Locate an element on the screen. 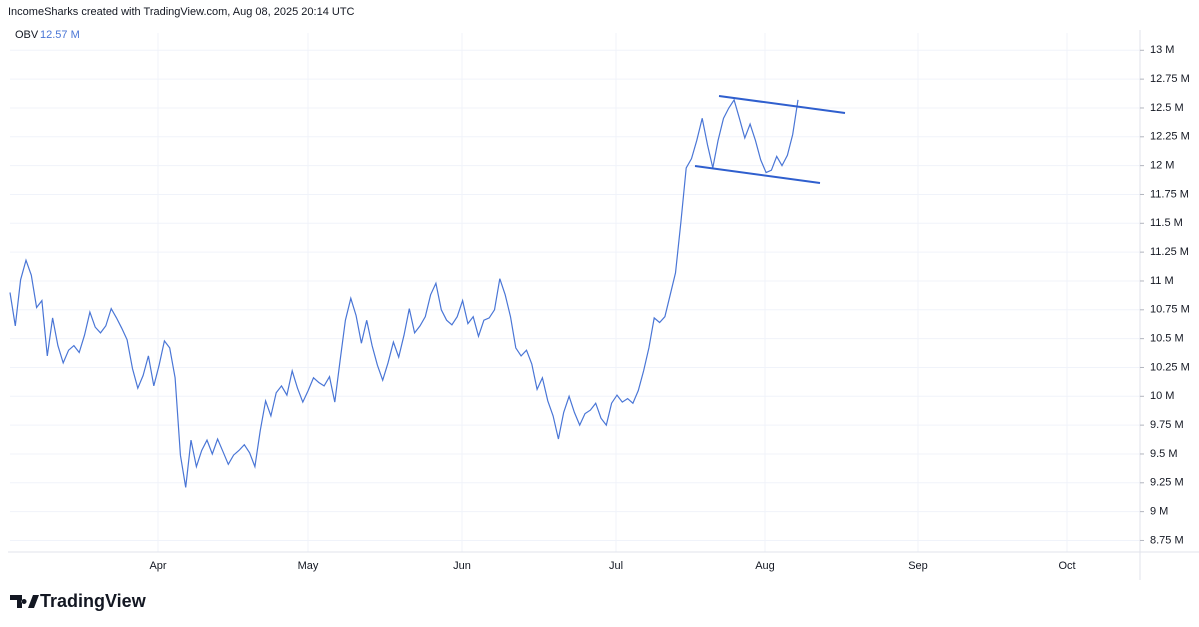 This screenshot has height=627, width=1199. logo: TradingView is located at coordinates (78, 601).